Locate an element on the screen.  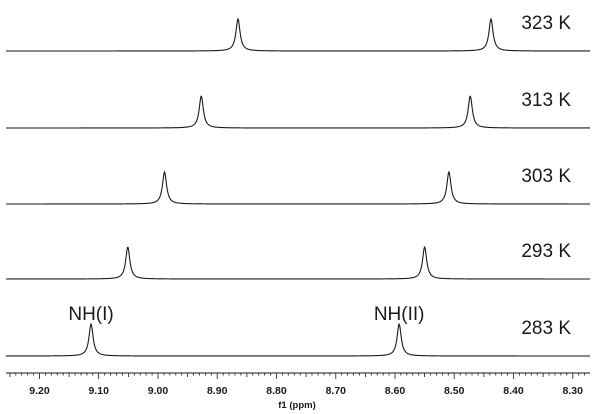
x-axis-title: f1 (ppm) is located at coordinates (296, 405).